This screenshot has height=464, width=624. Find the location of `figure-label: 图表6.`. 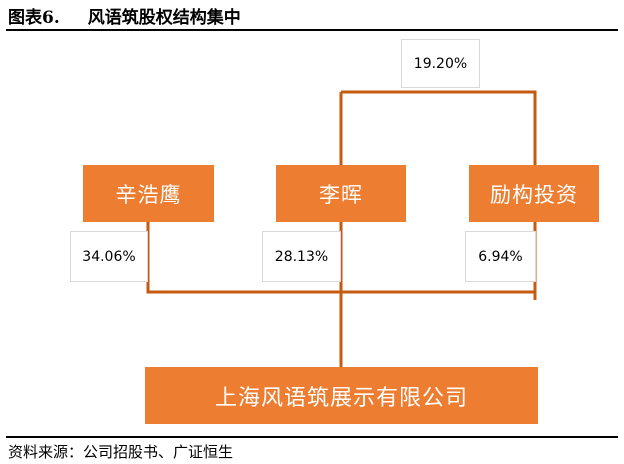

figure-label: 图表6. is located at coordinates (34, 17).